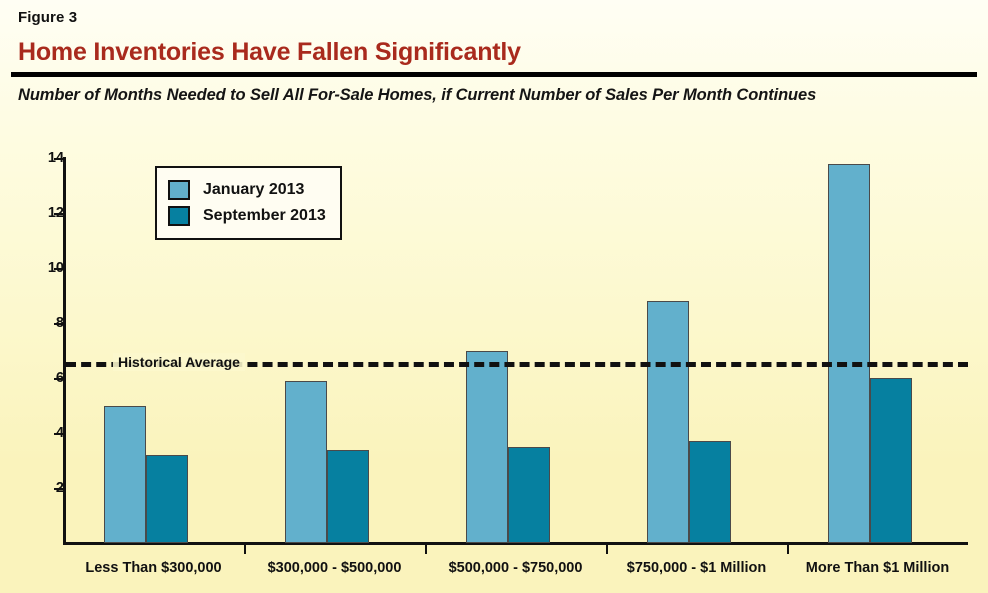 The image size is (988, 593). What do you see at coordinates (179, 361) in the screenshot?
I see `historical-average-label: Historical Average` at bounding box center [179, 361].